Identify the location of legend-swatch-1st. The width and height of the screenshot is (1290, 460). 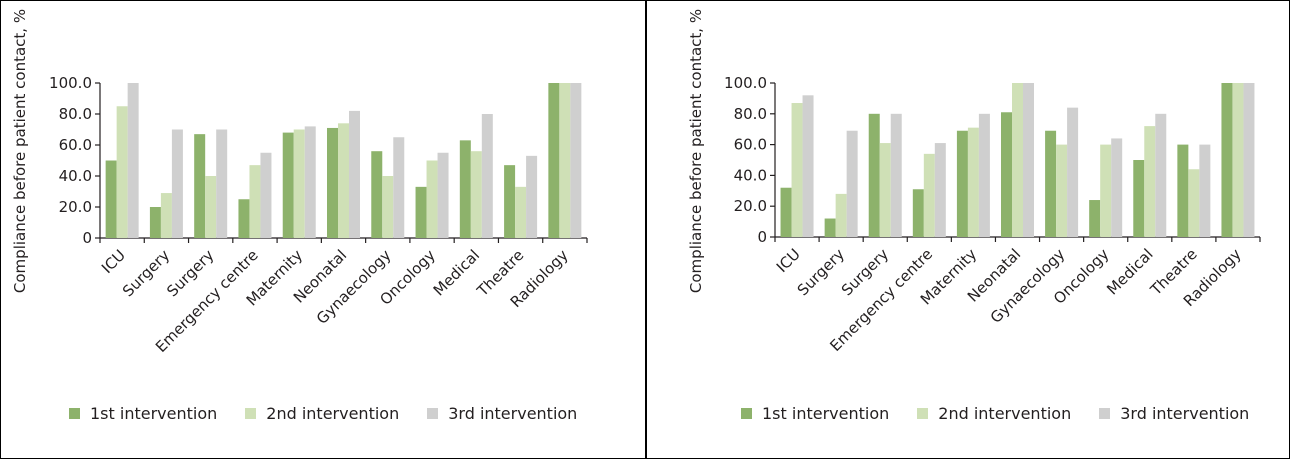
(746, 413).